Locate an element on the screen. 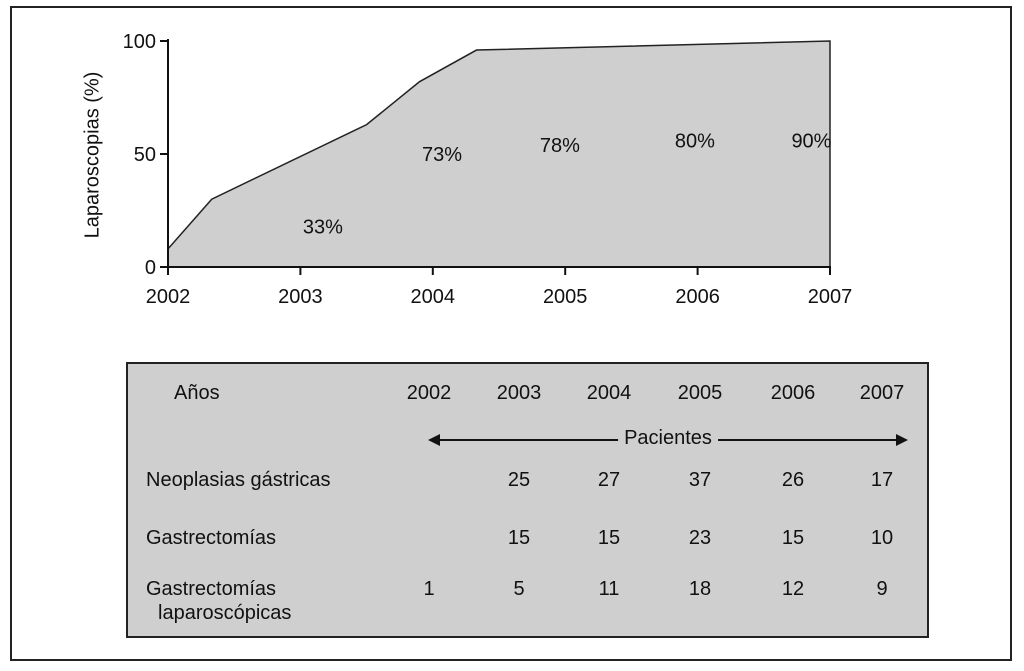  percent-annotation: 73% is located at coordinates (442, 155).